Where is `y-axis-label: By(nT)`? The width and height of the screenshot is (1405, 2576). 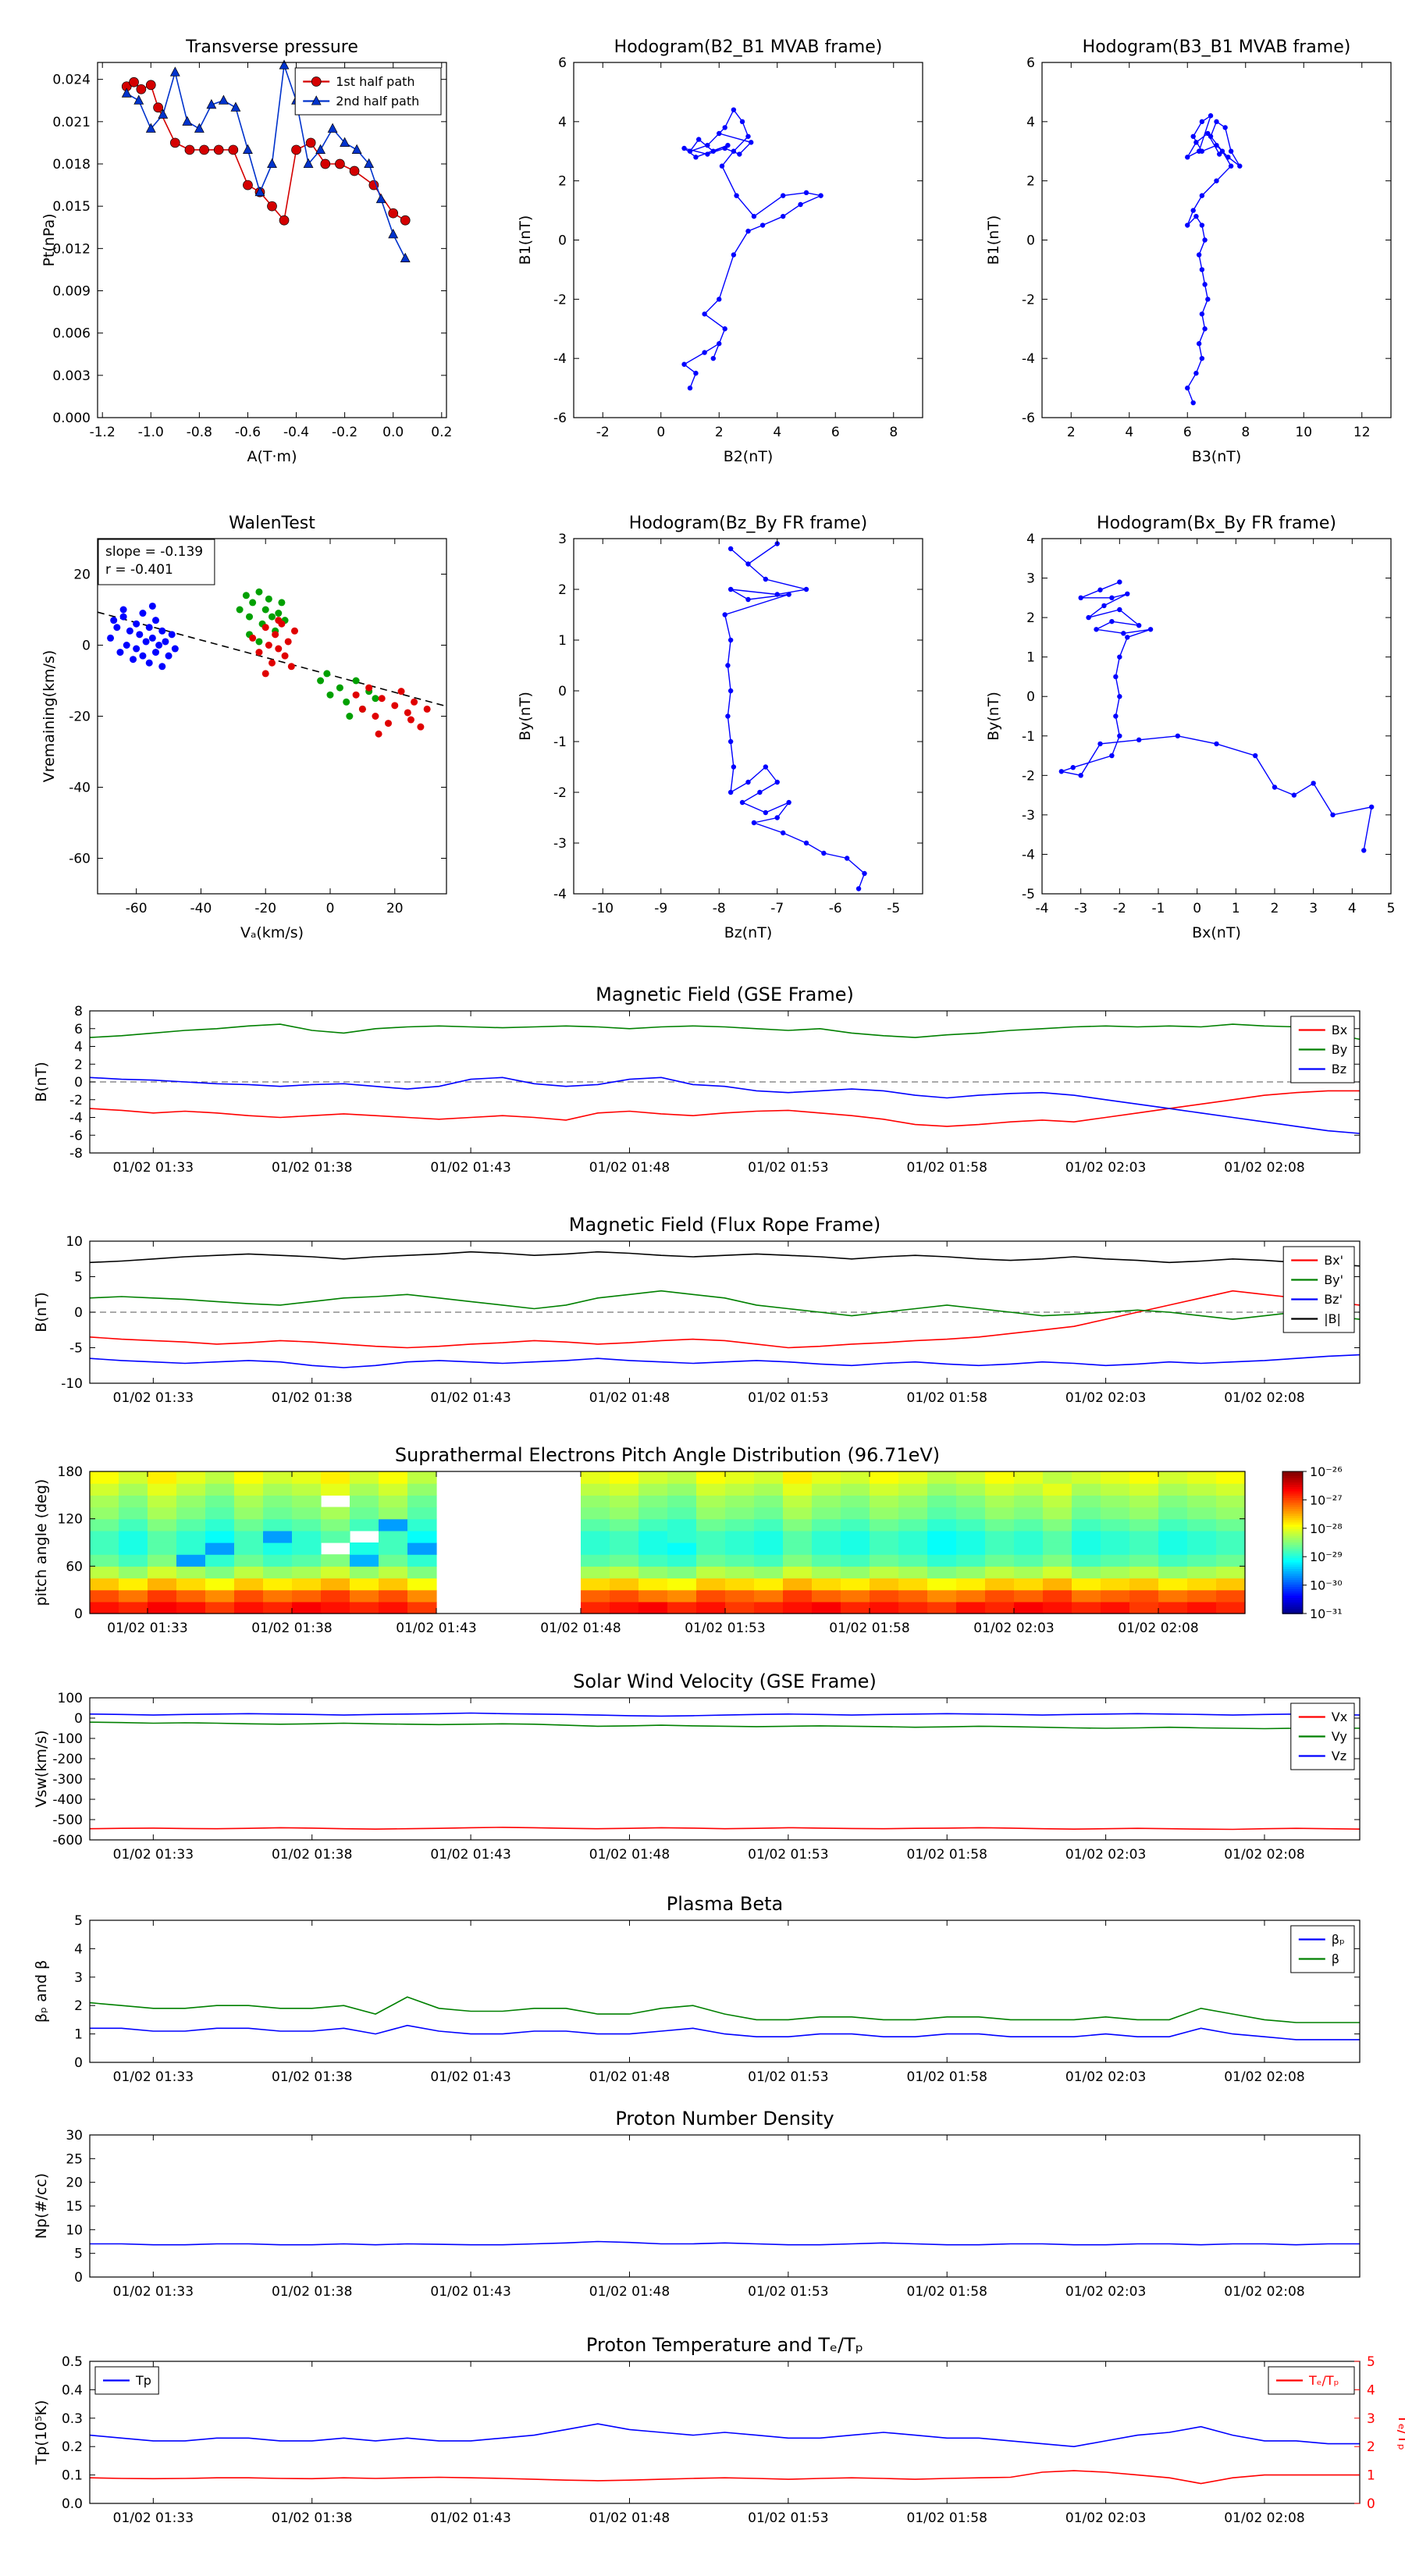
y-axis-label: By(nT) is located at coordinates (994, 716).